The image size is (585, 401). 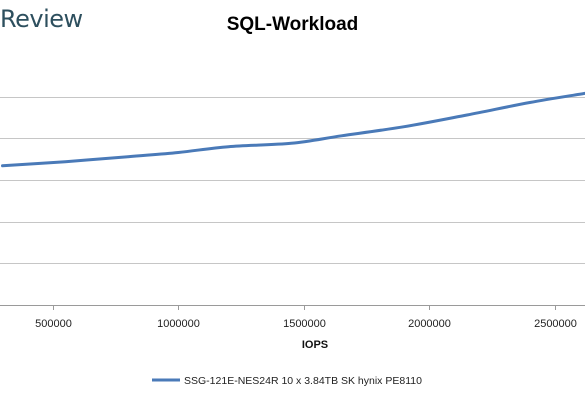 I want to click on x-tick-label: 1500000, so click(x=304, y=324).